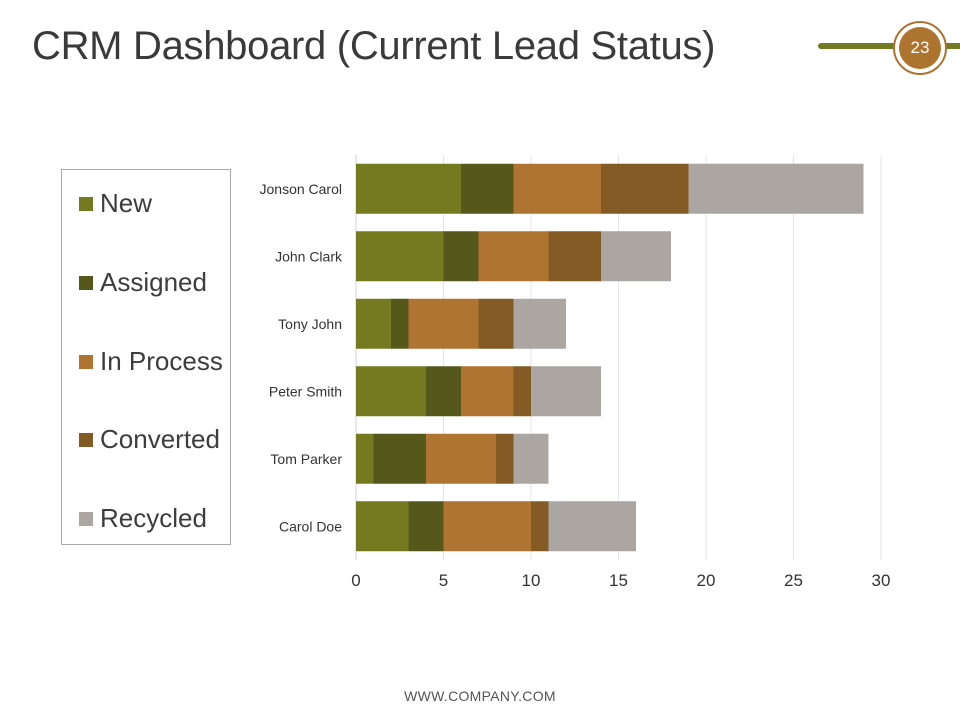 This screenshot has width=960, height=720. I want to click on category-label-1: John Clark, so click(309, 256).